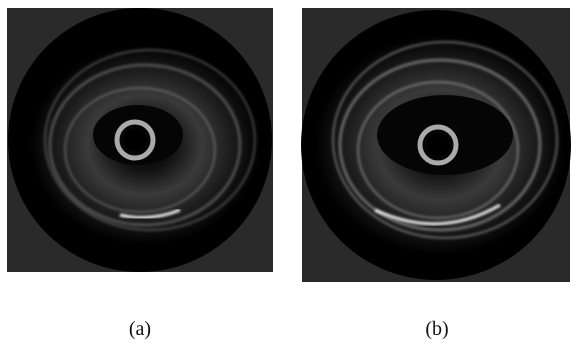 The image size is (576, 347). Describe the element at coordinates (140, 329) in the screenshot. I see `panel-label: (a)` at that location.